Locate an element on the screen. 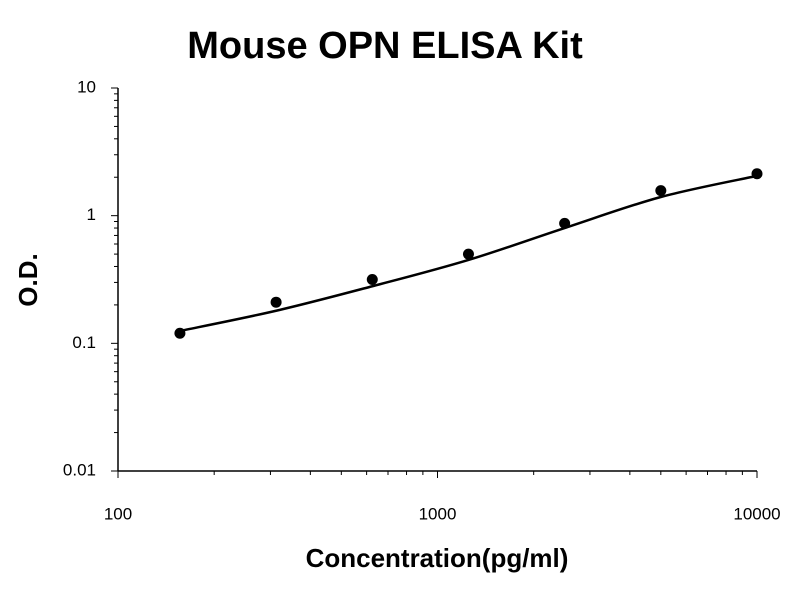 This screenshot has width=800, height=600. x-axis-label: Concentration(pg/ml) is located at coordinates (437, 558).